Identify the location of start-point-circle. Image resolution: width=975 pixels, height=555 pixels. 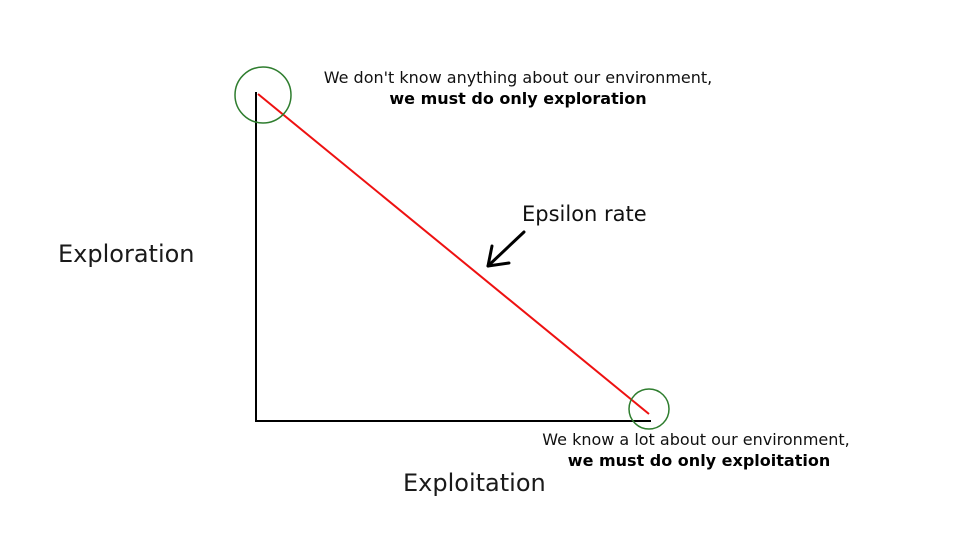
(263, 95).